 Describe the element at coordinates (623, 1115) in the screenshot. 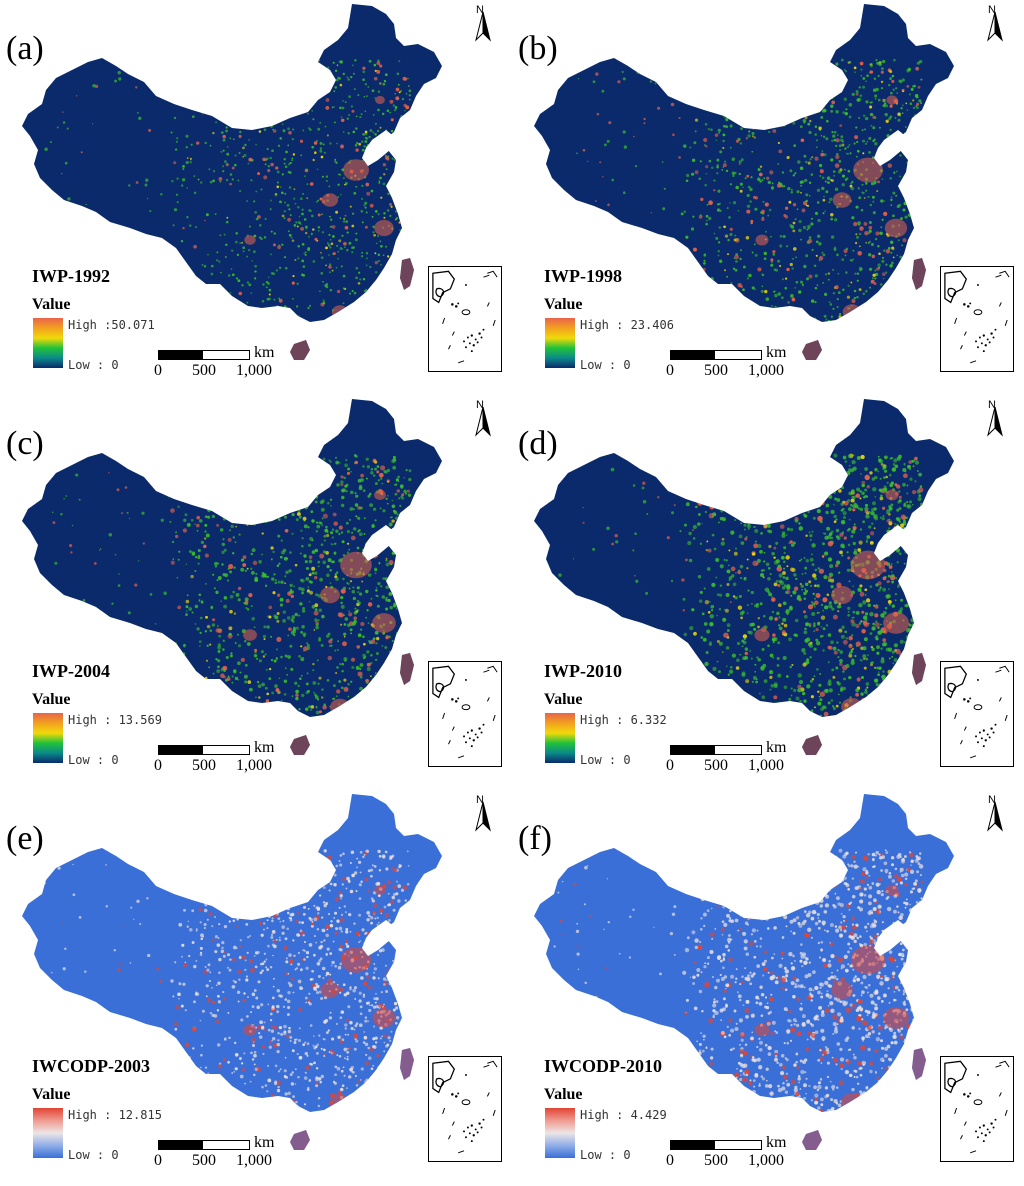

I see `legend-high-value: High : 4.429` at that location.